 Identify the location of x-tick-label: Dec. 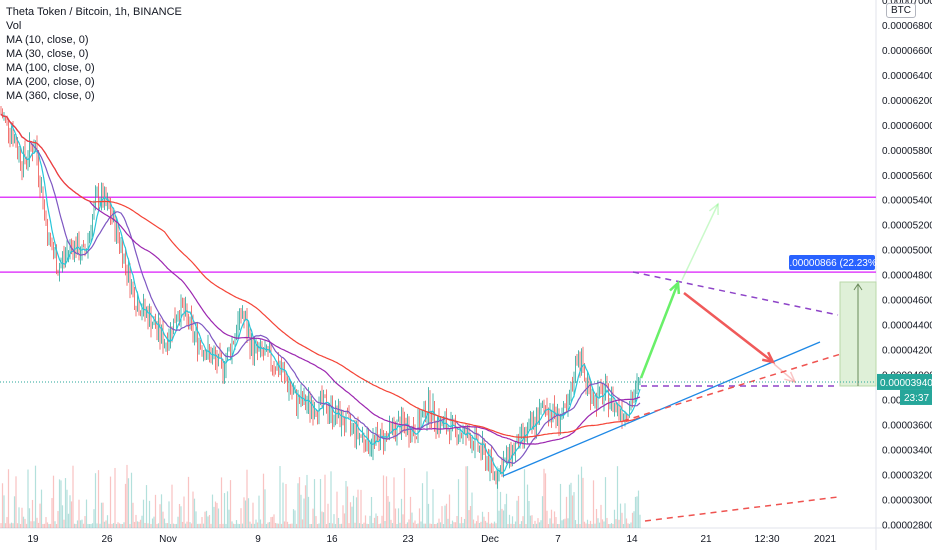
(490, 539).